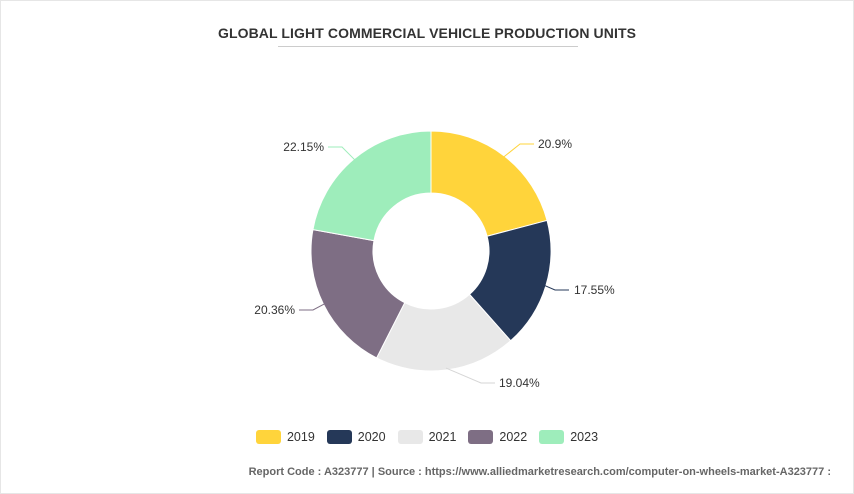  I want to click on donut-slice-2021, so click(443, 332).